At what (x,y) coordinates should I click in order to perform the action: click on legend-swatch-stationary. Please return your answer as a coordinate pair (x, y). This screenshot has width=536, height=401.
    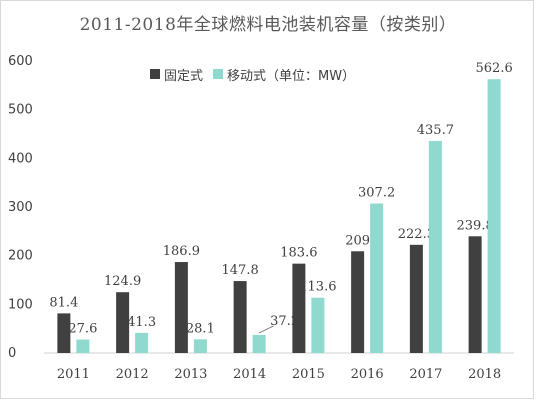
    Looking at the image, I should click on (155, 74).